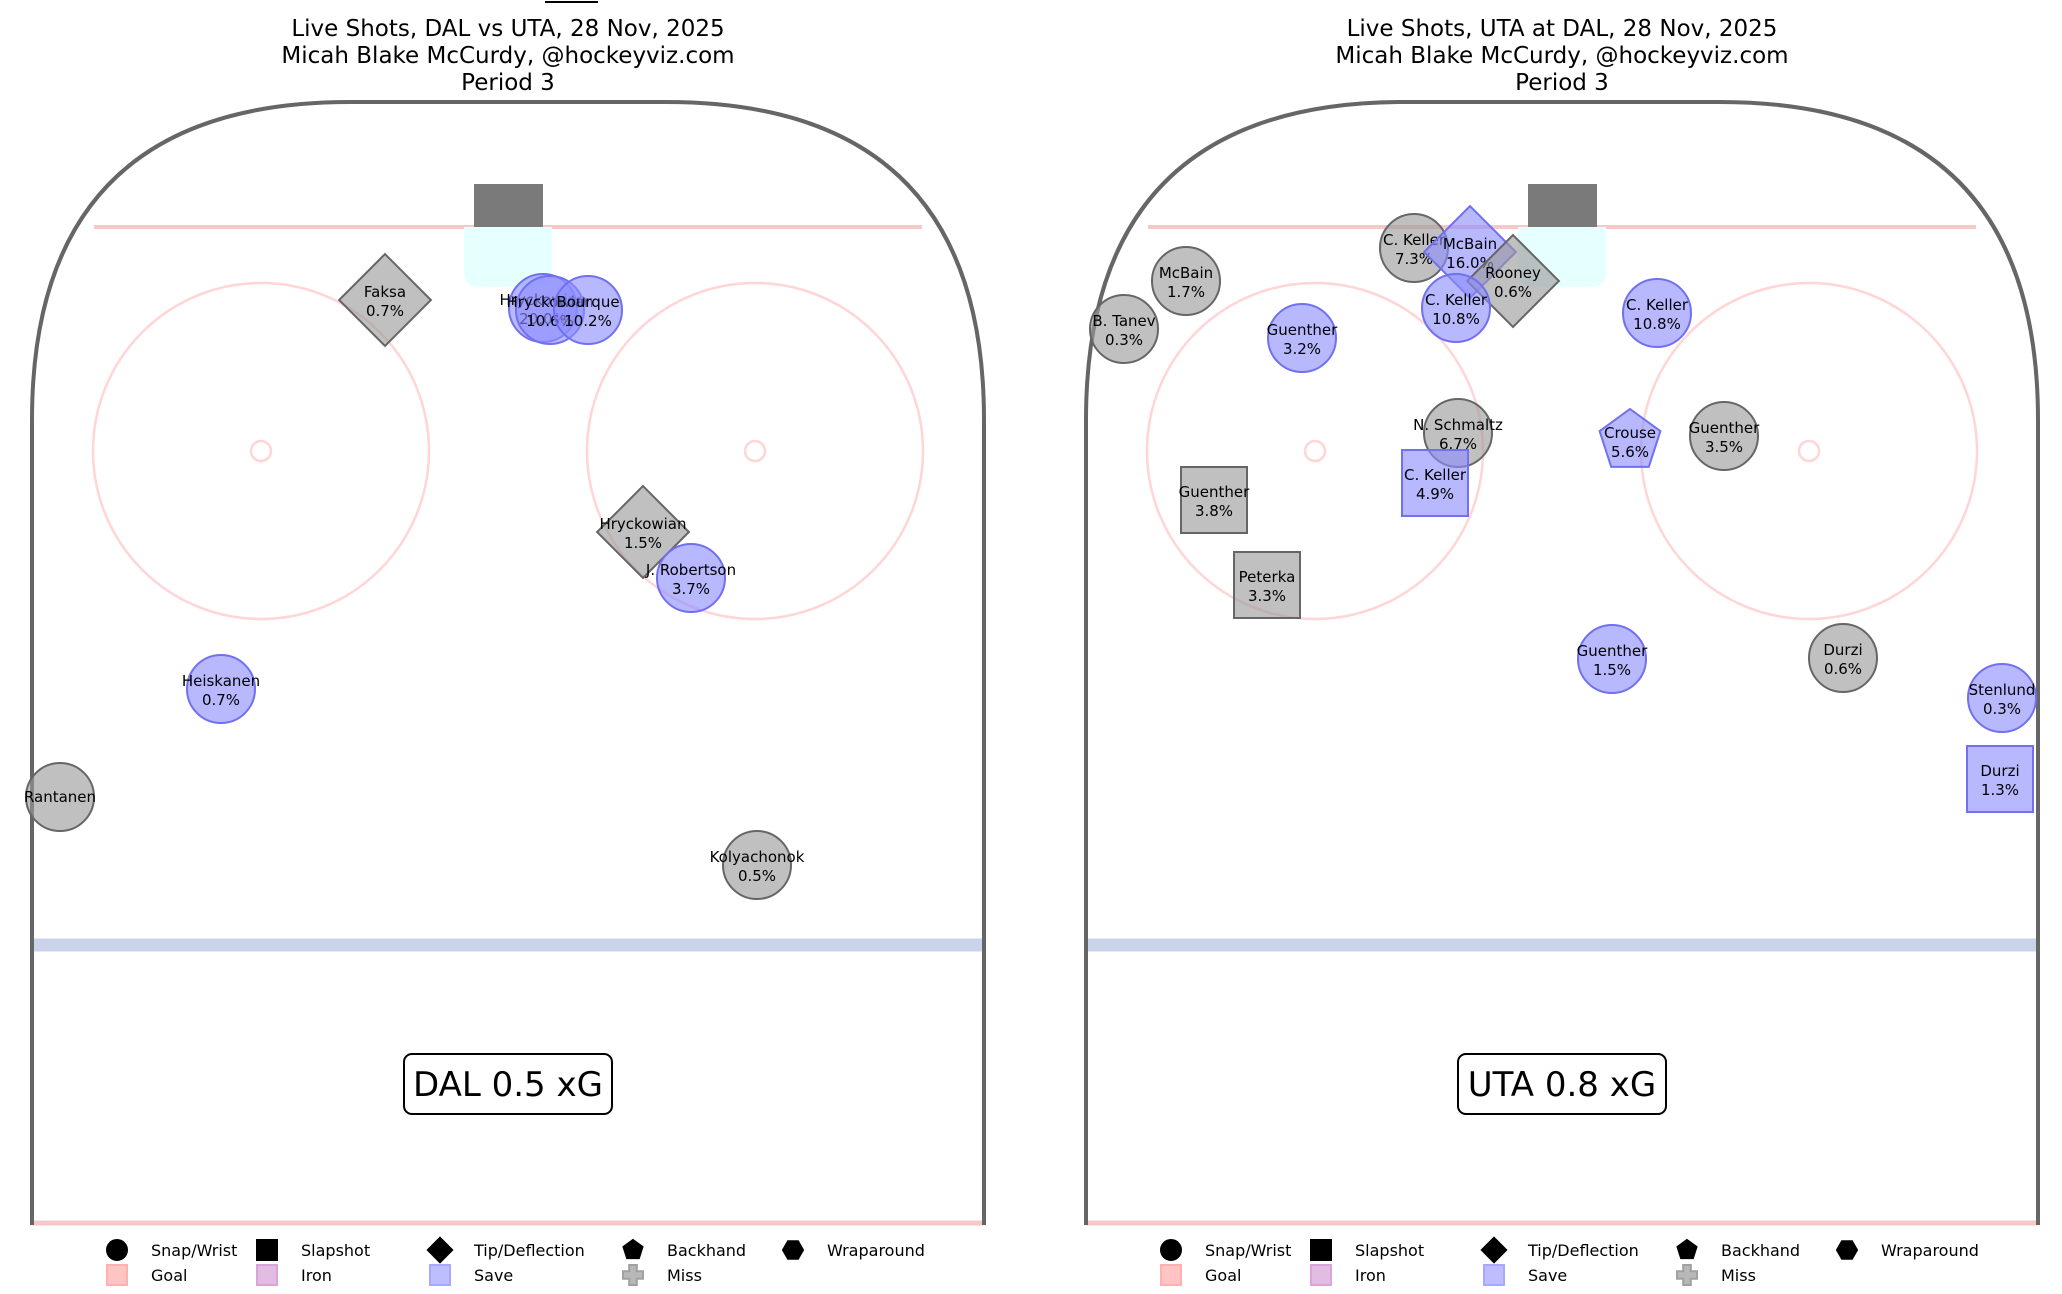 The height and width of the screenshot is (1294, 2062). Describe the element at coordinates (1738, 1275) in the screenshot. I see `legend-result-label: Miss` at that location.